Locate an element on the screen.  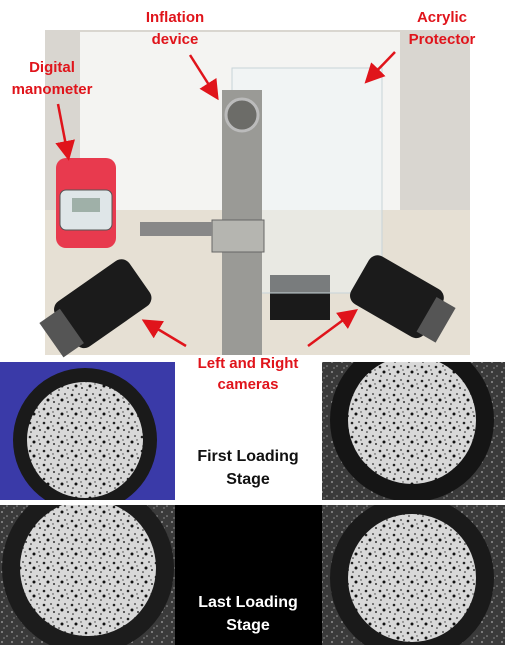
label: cameras is located at coordinates (248, 384).